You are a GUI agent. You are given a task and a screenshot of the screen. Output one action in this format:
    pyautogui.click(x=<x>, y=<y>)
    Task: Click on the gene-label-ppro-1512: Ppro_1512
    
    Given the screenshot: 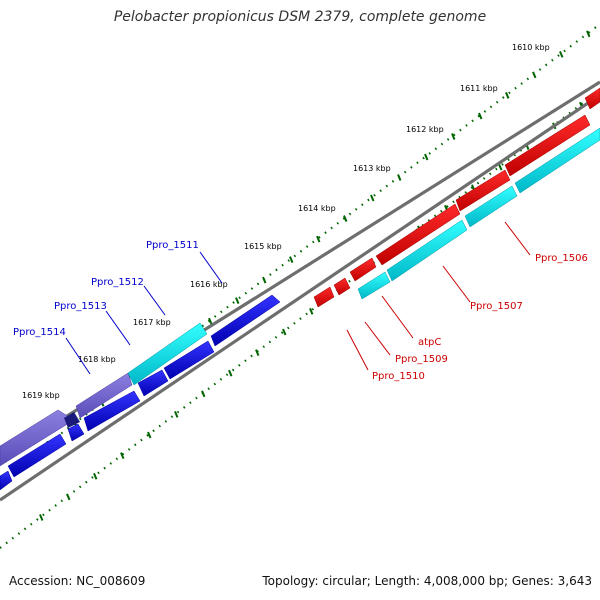 What is the action you would take?
    pyautogui.click(x=117, y=282)
    